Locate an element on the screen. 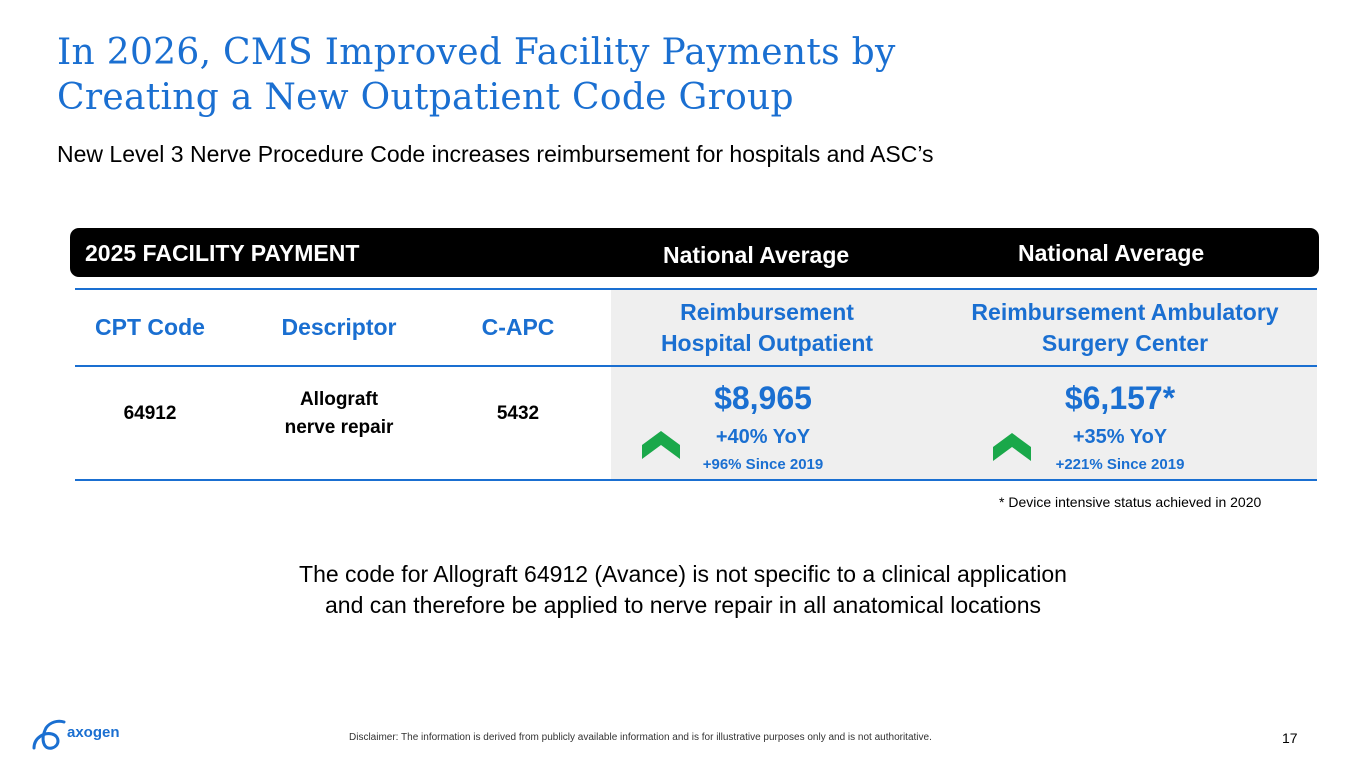  cpt-code-value: 64912 is located at coordinates (150, 413).